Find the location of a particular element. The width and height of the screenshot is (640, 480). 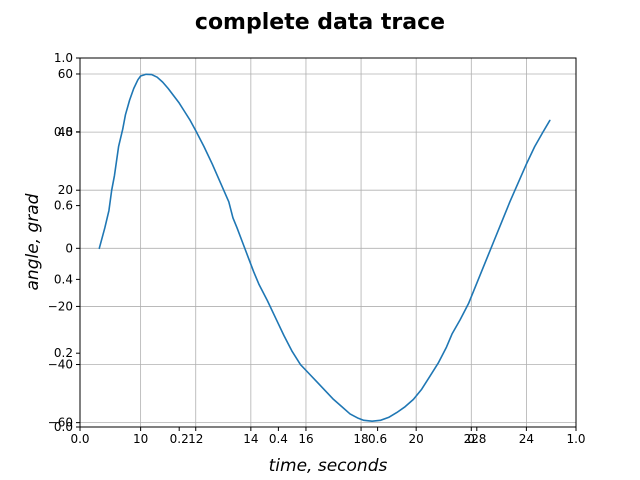

y-tick-label: −40 is located at coordinates (60, 365).